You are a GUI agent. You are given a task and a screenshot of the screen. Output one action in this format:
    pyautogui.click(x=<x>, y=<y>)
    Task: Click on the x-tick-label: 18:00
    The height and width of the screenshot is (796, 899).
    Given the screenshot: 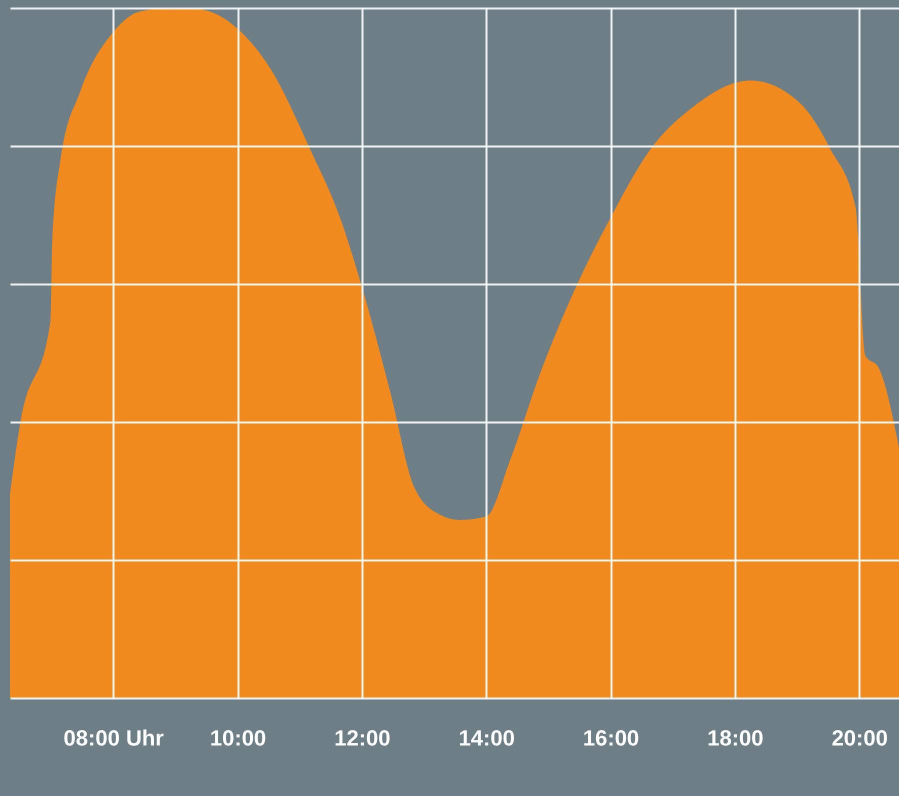 What is the action you would take?
    pyautogui.click(x=735, y=738)
    